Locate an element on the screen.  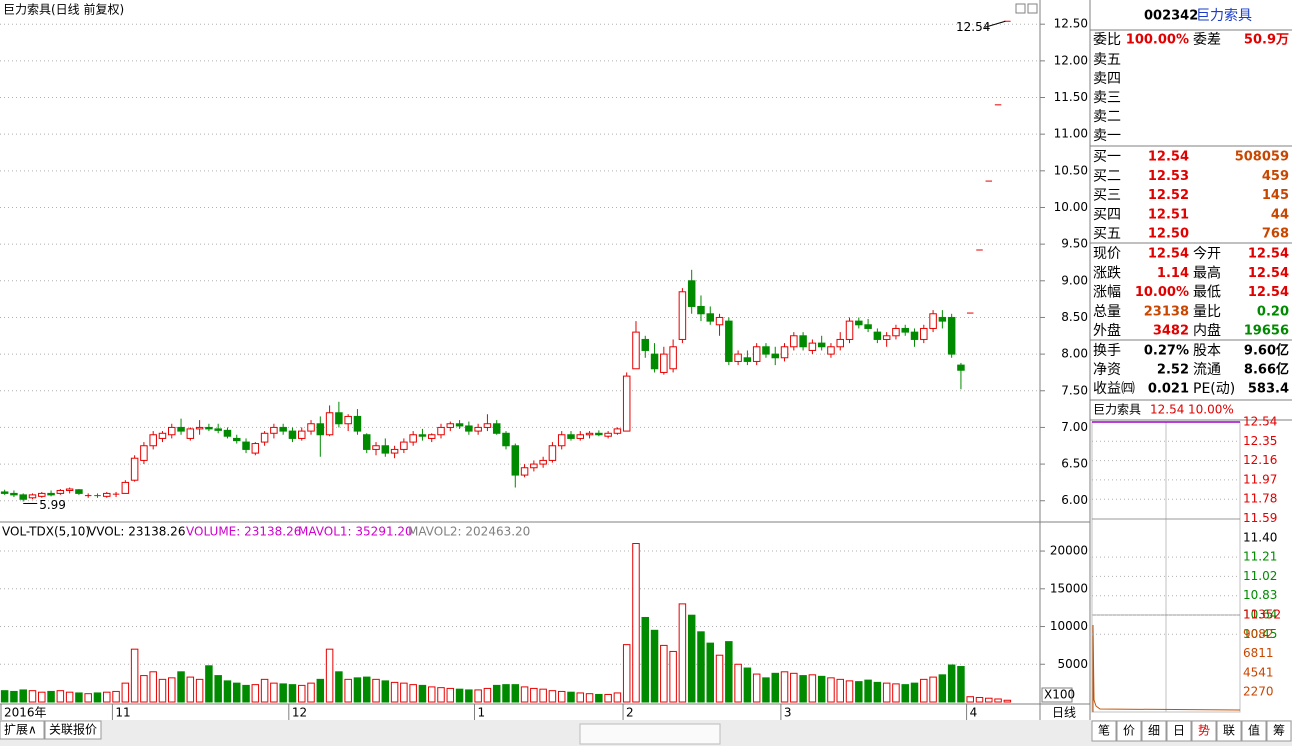
tab-label: 价 is located at coordinates (1129, 731).